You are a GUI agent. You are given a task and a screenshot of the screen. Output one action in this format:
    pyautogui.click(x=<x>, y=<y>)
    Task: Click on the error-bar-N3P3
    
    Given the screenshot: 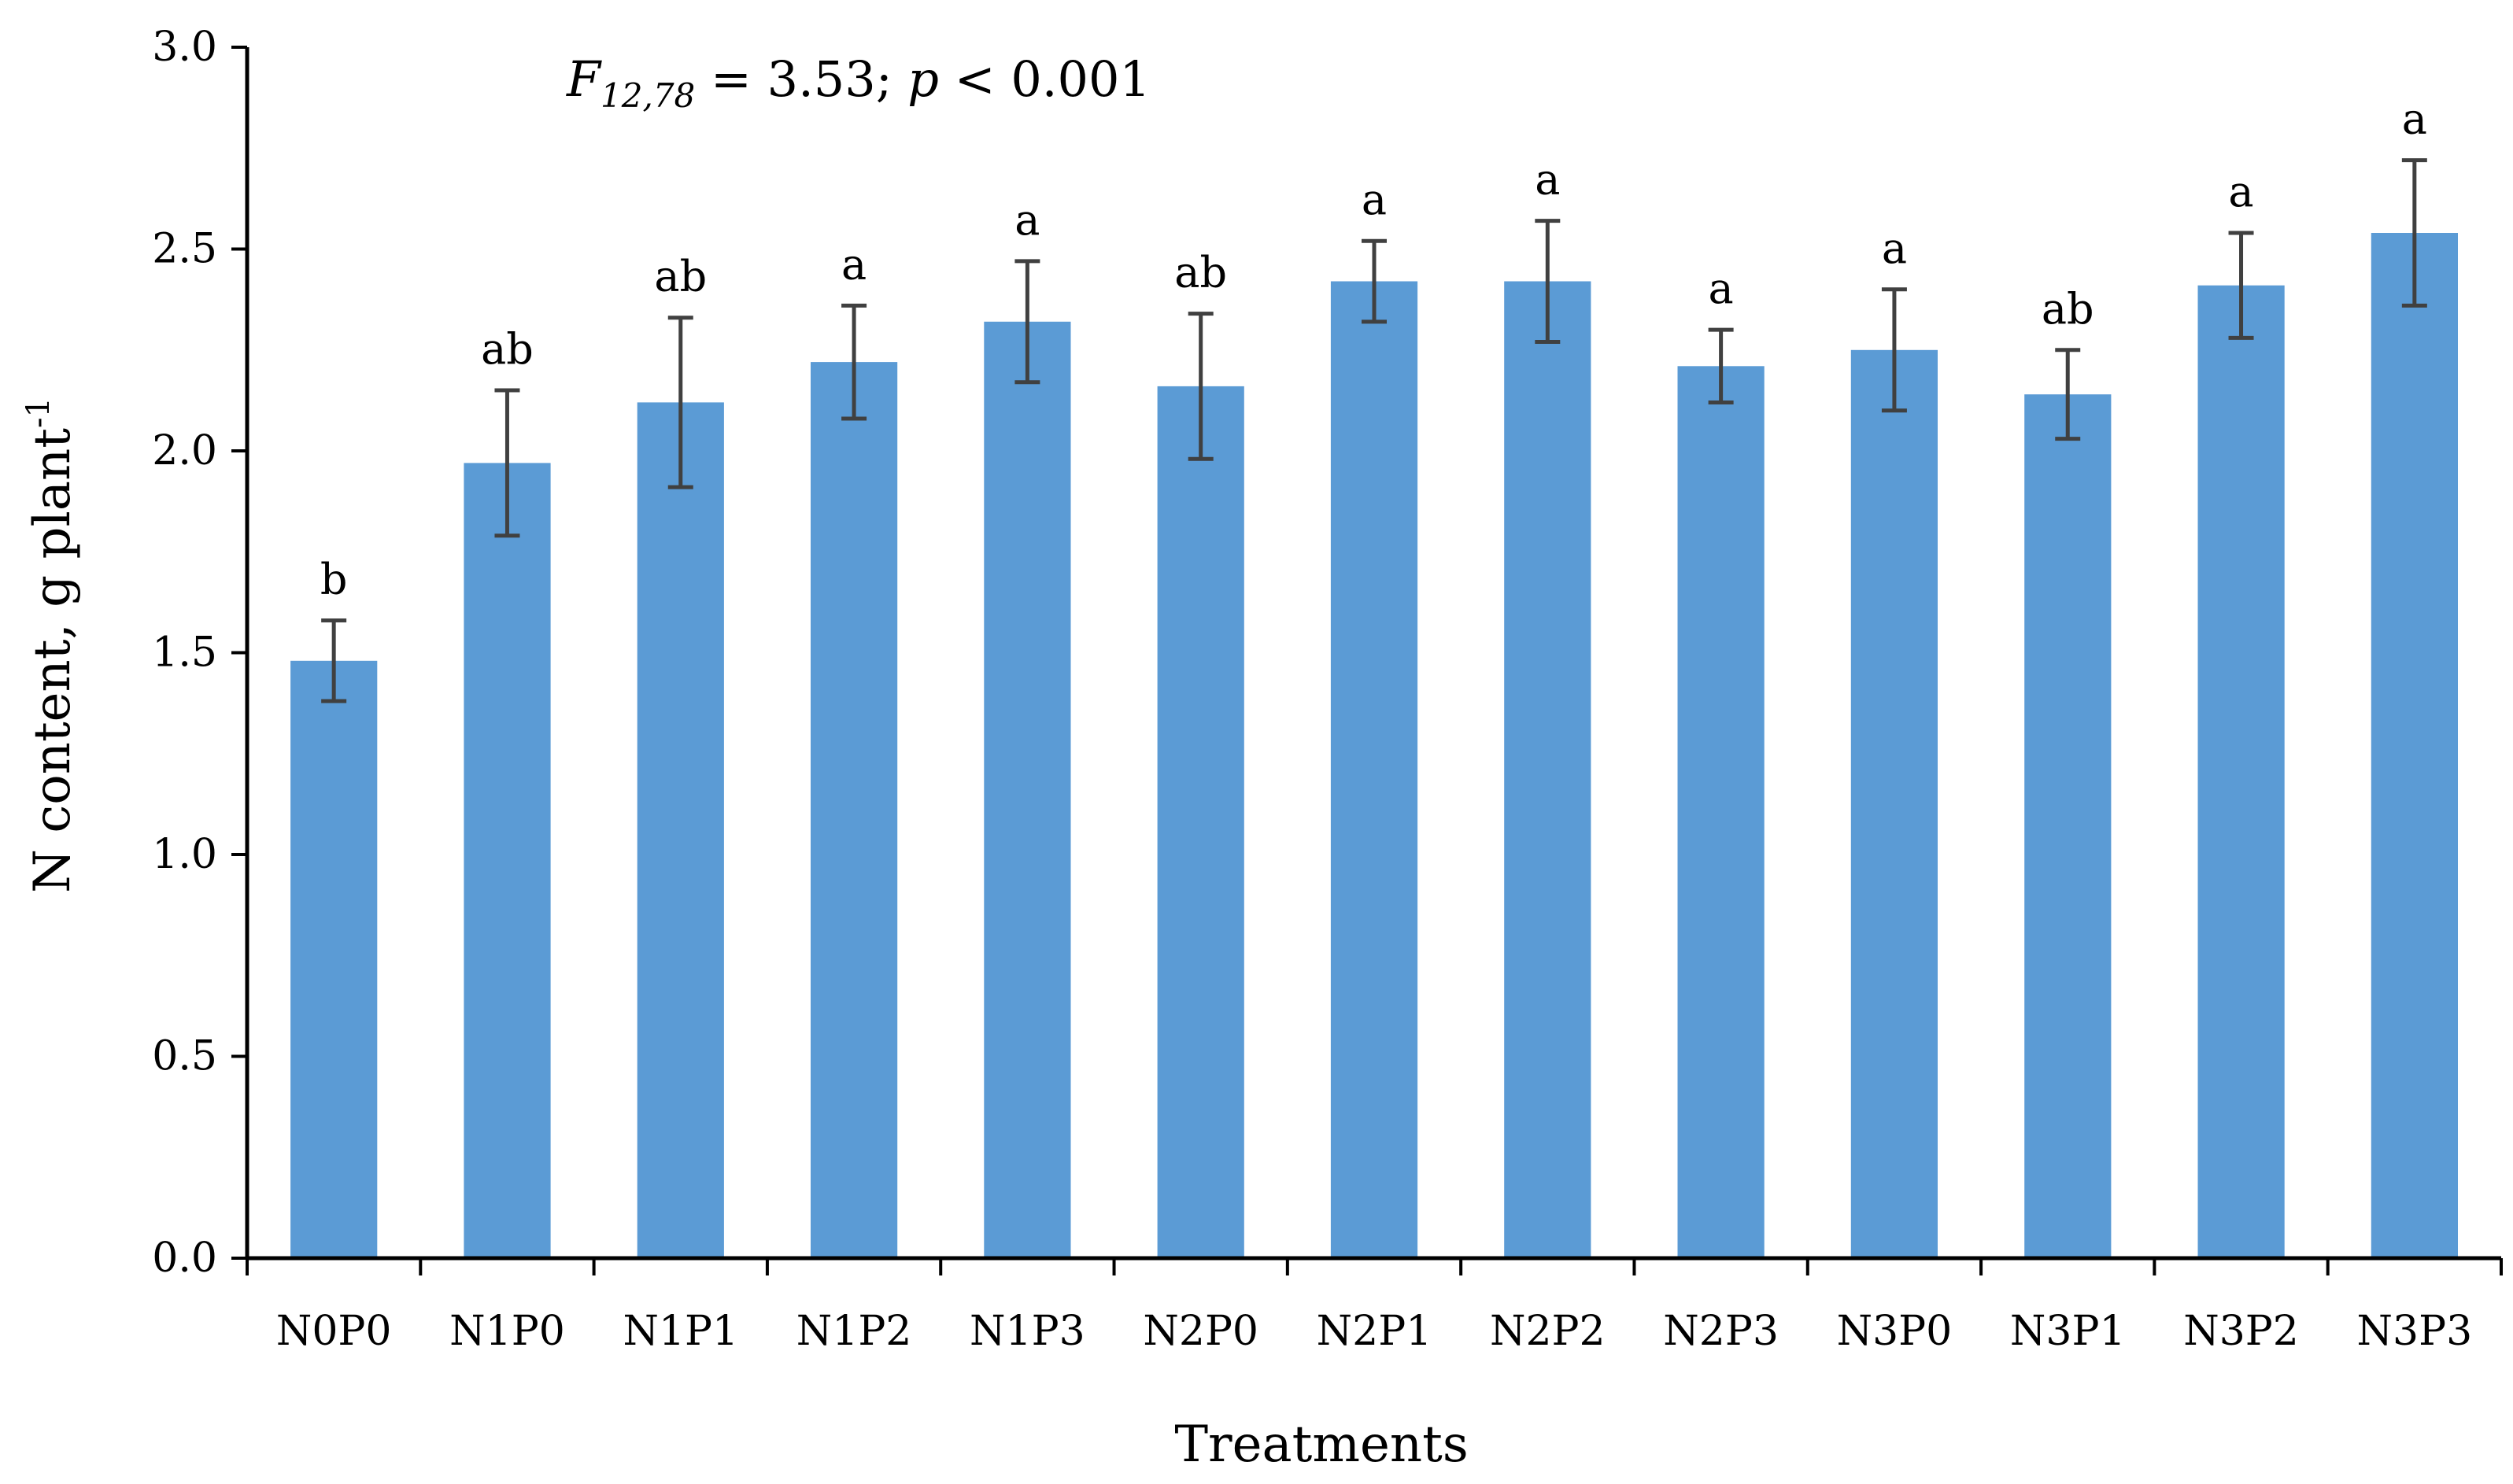 What is the action you would take?
    pyautogui.click(x=2414, y=233)
    